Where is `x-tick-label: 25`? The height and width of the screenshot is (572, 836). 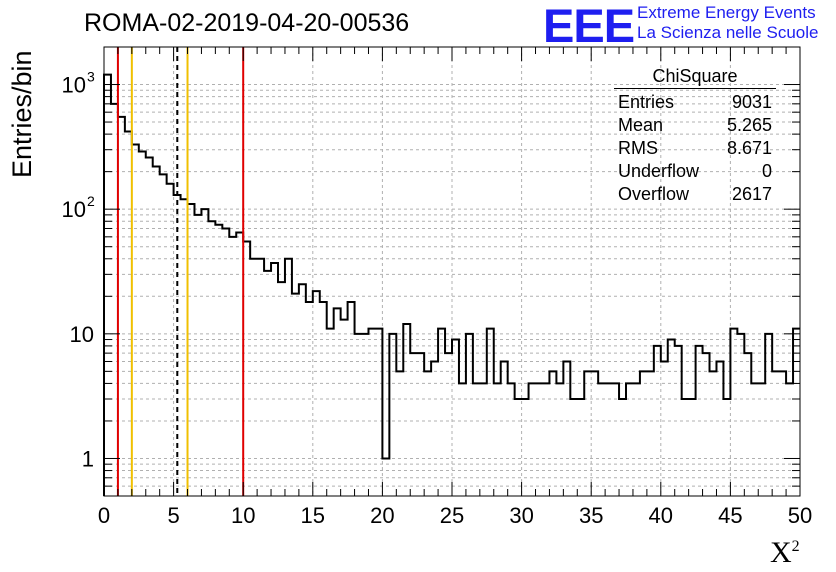 x-tick-label: 25 is located at coordinates (452, 515).